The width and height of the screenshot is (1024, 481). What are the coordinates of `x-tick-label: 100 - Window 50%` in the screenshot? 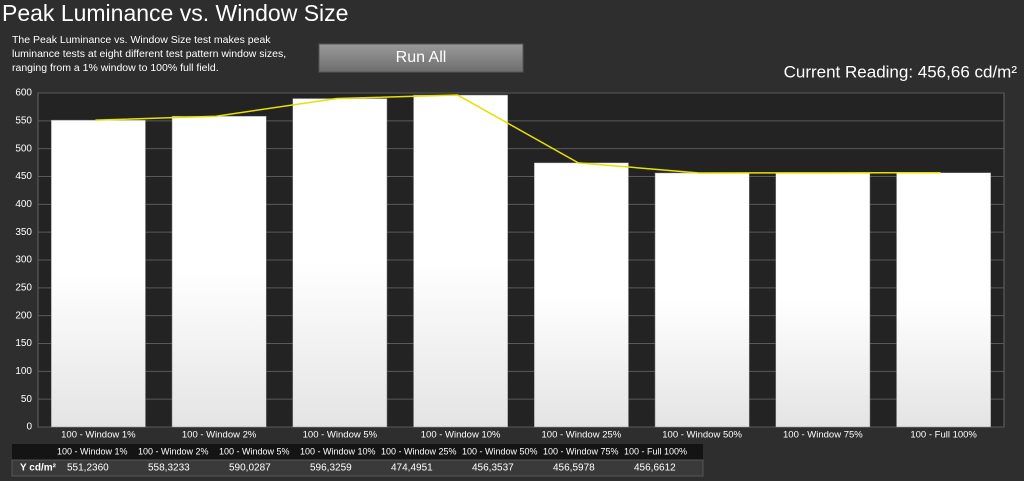 It's located at (702, 435).